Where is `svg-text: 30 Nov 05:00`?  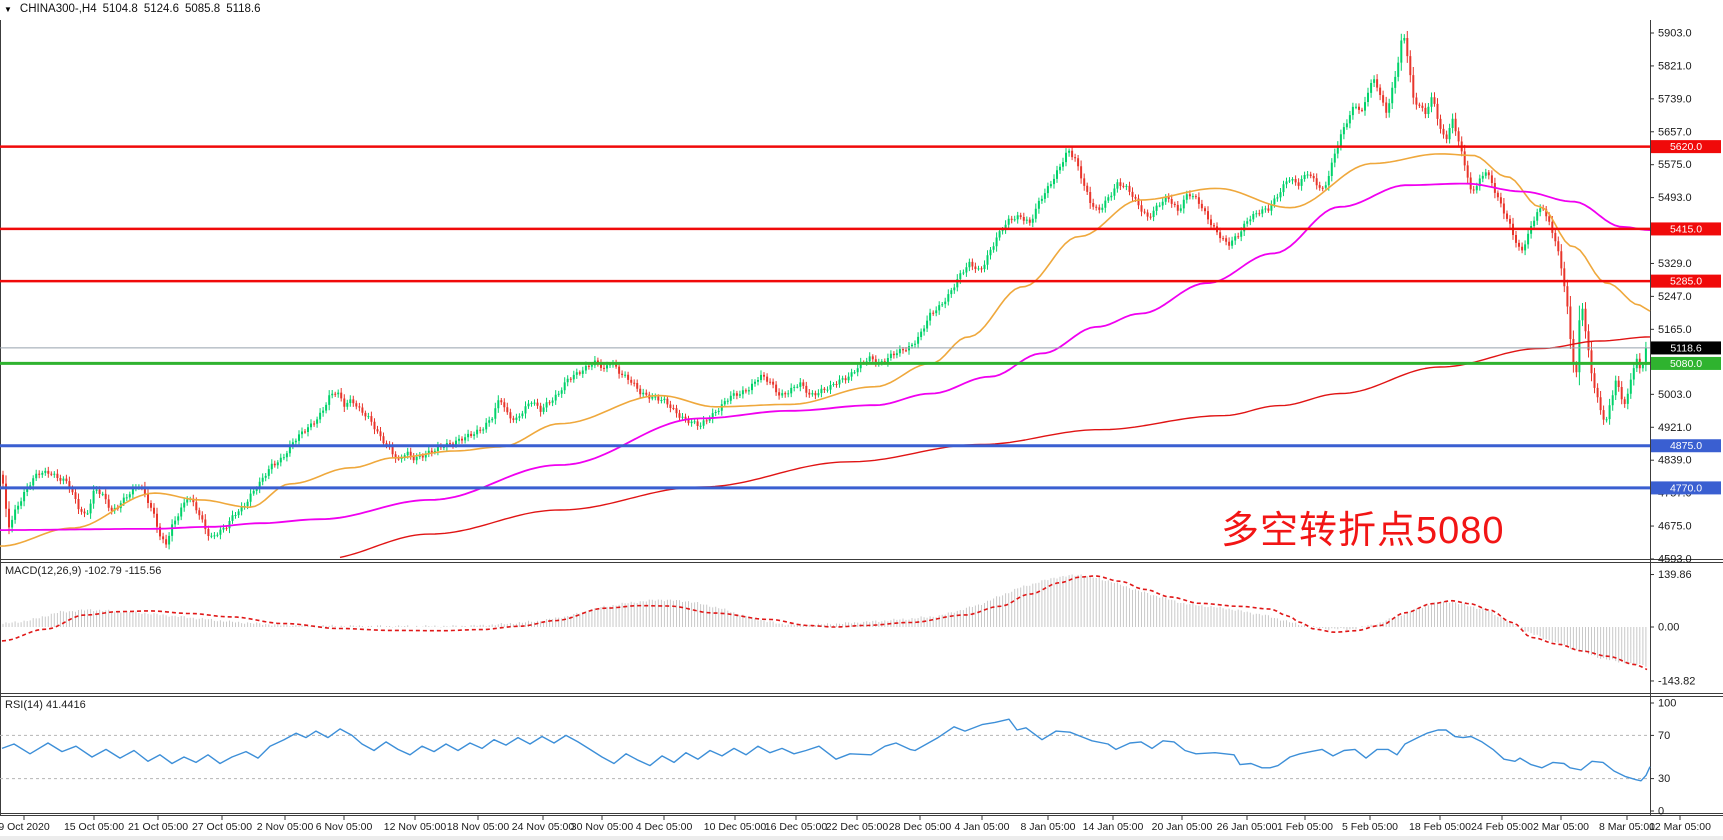
svg-text: 30 Nov 05:00 is located at coordinates (602, 827).